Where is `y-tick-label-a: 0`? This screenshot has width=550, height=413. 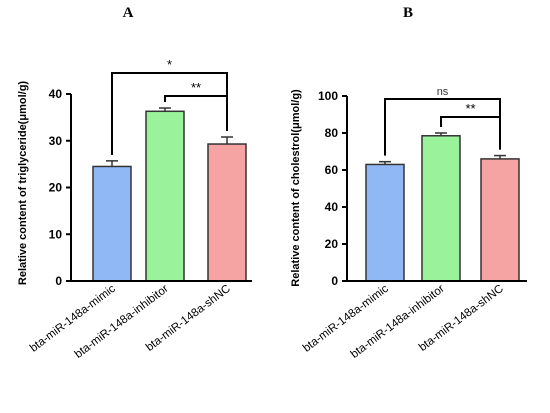 y-tick-label-a: 0 is located at coordinates (58, 281).